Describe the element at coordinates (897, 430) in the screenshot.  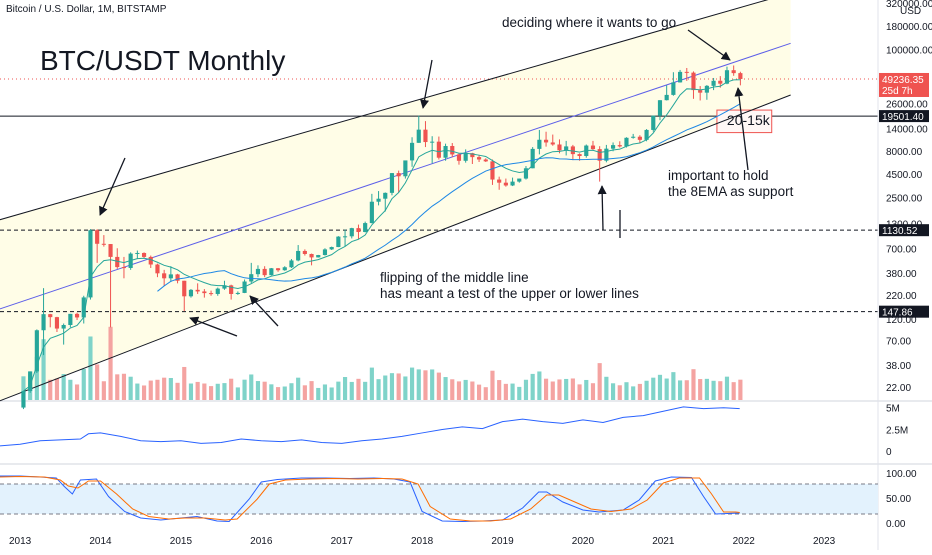
I see `osc-tick-label: 2.5M` at that location.